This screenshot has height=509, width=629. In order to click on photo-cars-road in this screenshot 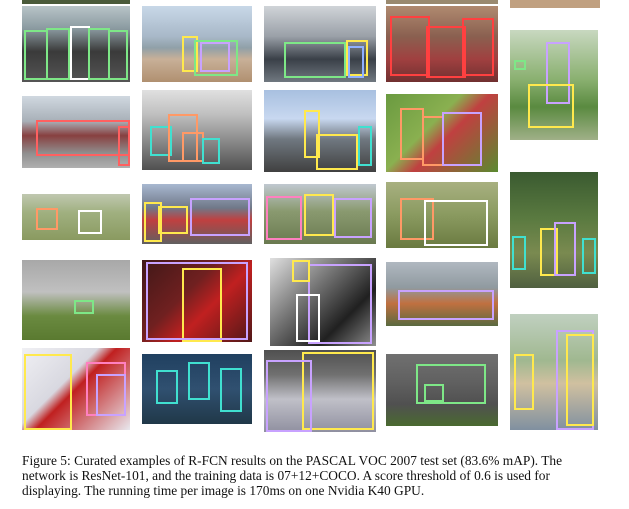, I will do `click(442, 390)`.